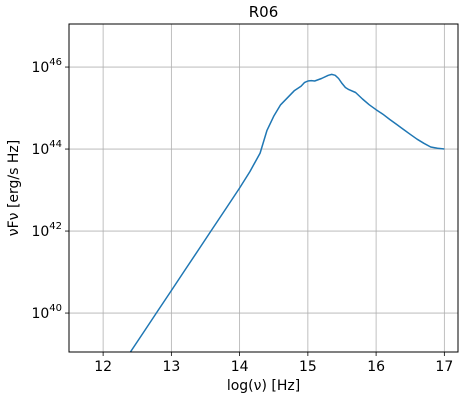 This screenshot has height=401, width=465. Describe the element at coordinates (444, 367) in the screenshot. I see `x-tick-label: 17` at that location.